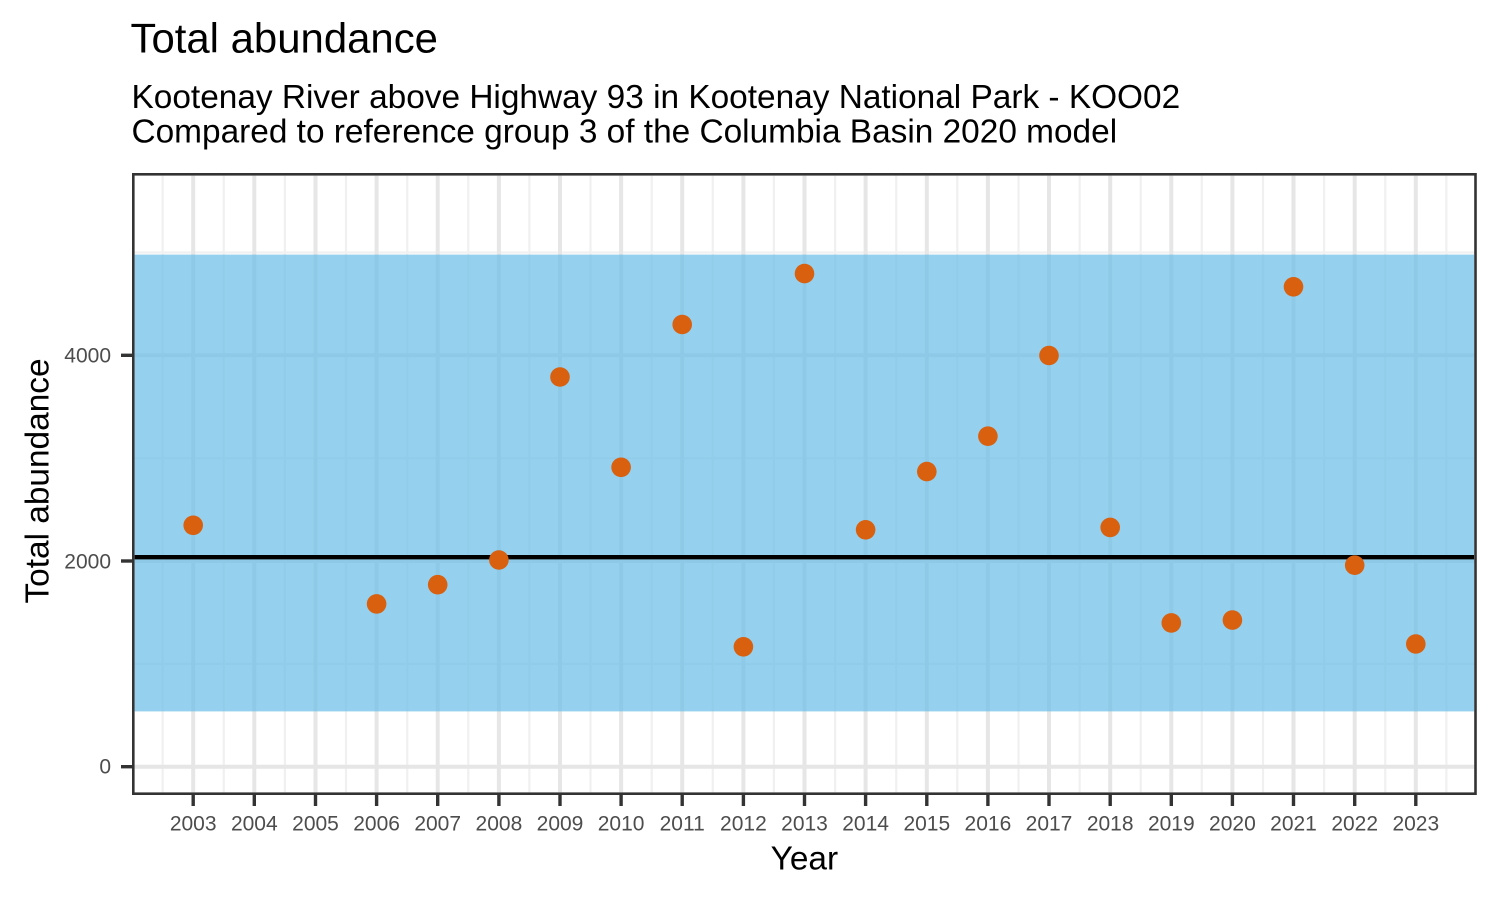 The width and height of the screenshot is (1500, 905). Describe the element at coordinates (560, 824) in the screenshot. I see `svg-text: 2009` at that location.